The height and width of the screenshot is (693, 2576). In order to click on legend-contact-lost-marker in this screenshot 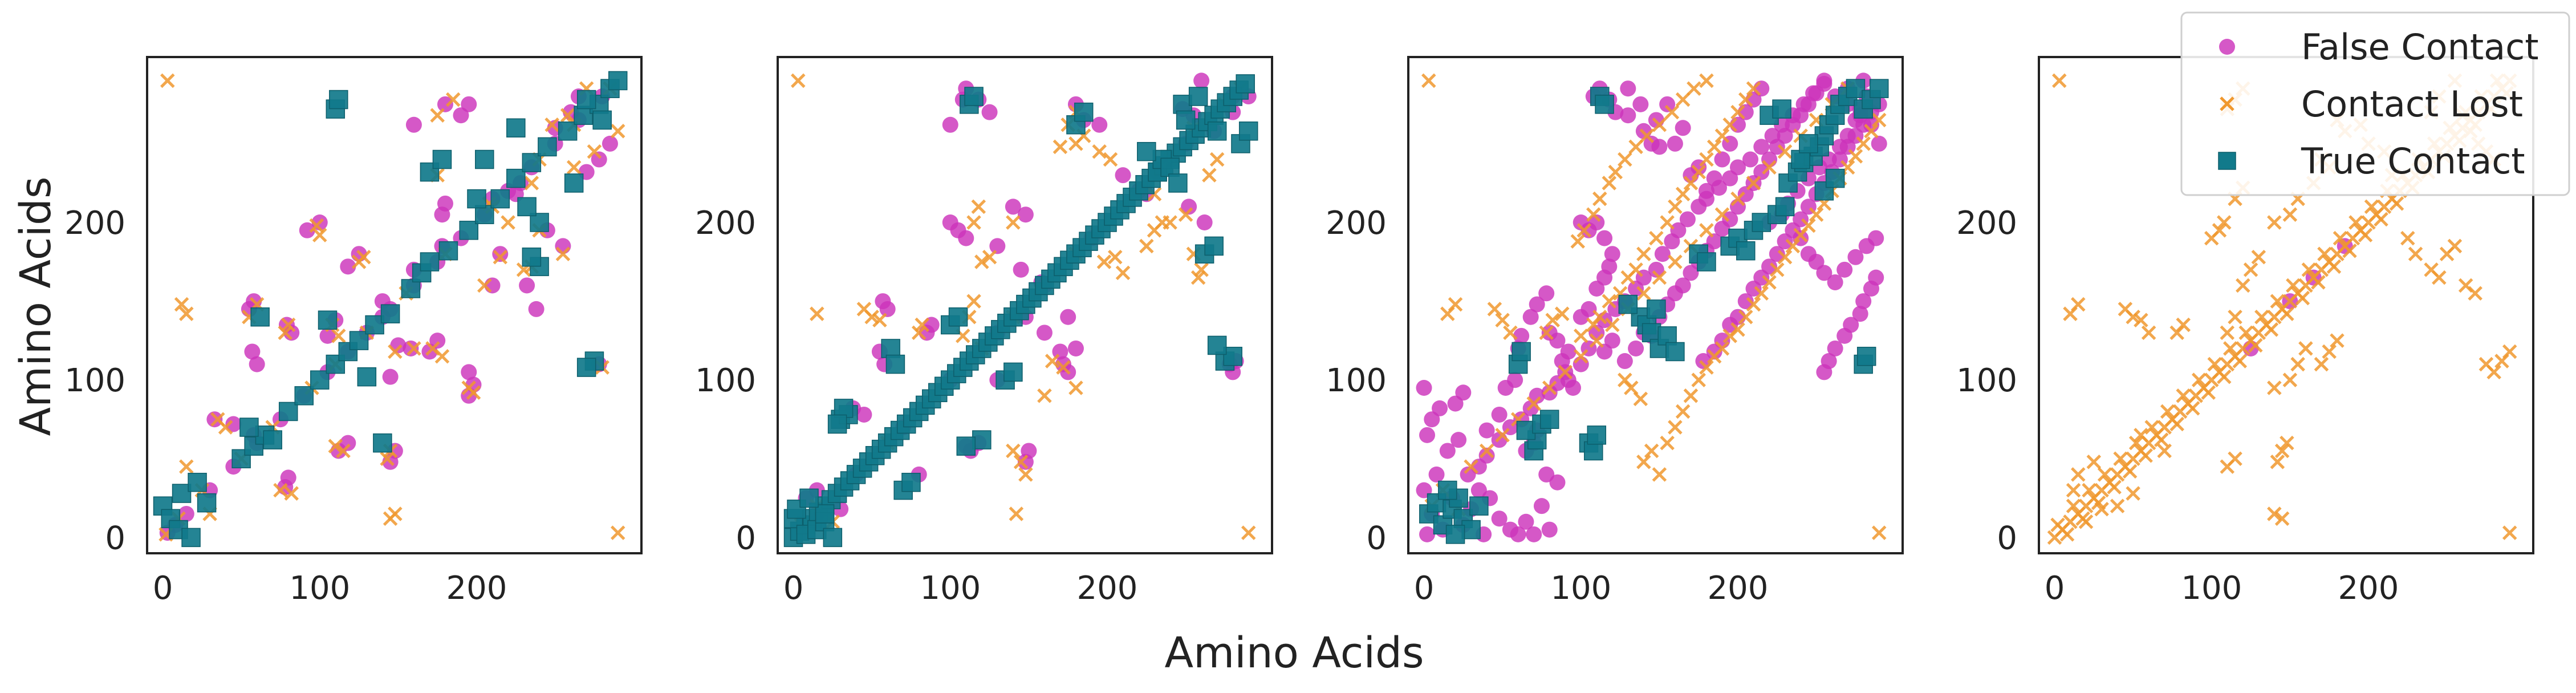, I will do `click(2227, 103)`.